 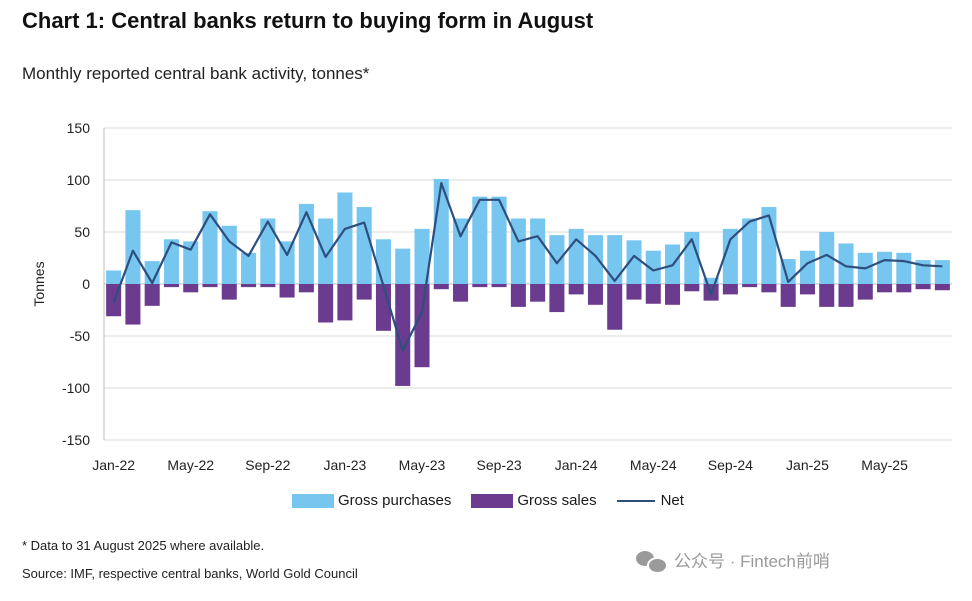 I want to click on y-tick-label: -100, so click(x=76, y=388).